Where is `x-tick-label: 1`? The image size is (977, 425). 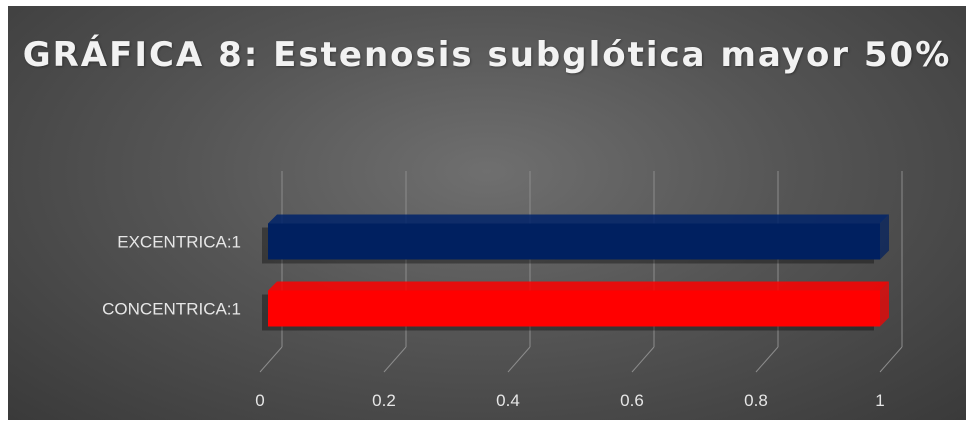
x-tick-label: 1 is located at coordinates (879, 400).